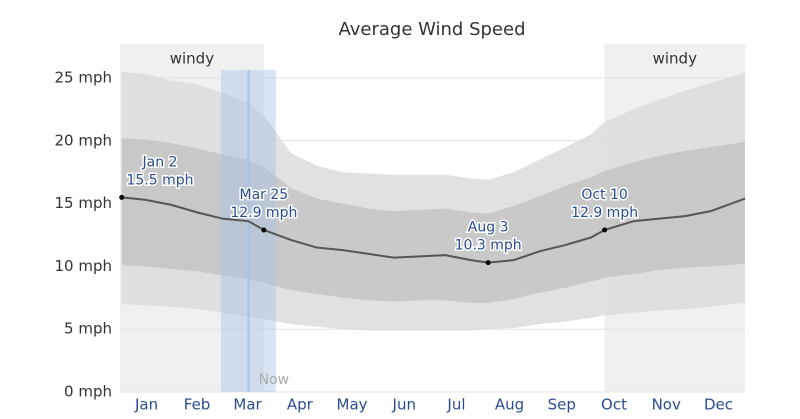 The height and width of the screenshot is (419, 800). What do you see at coordinates (300, 405) in the screenshot?
I see `x-tick-label: Apr` at bounding box center [300, 405].